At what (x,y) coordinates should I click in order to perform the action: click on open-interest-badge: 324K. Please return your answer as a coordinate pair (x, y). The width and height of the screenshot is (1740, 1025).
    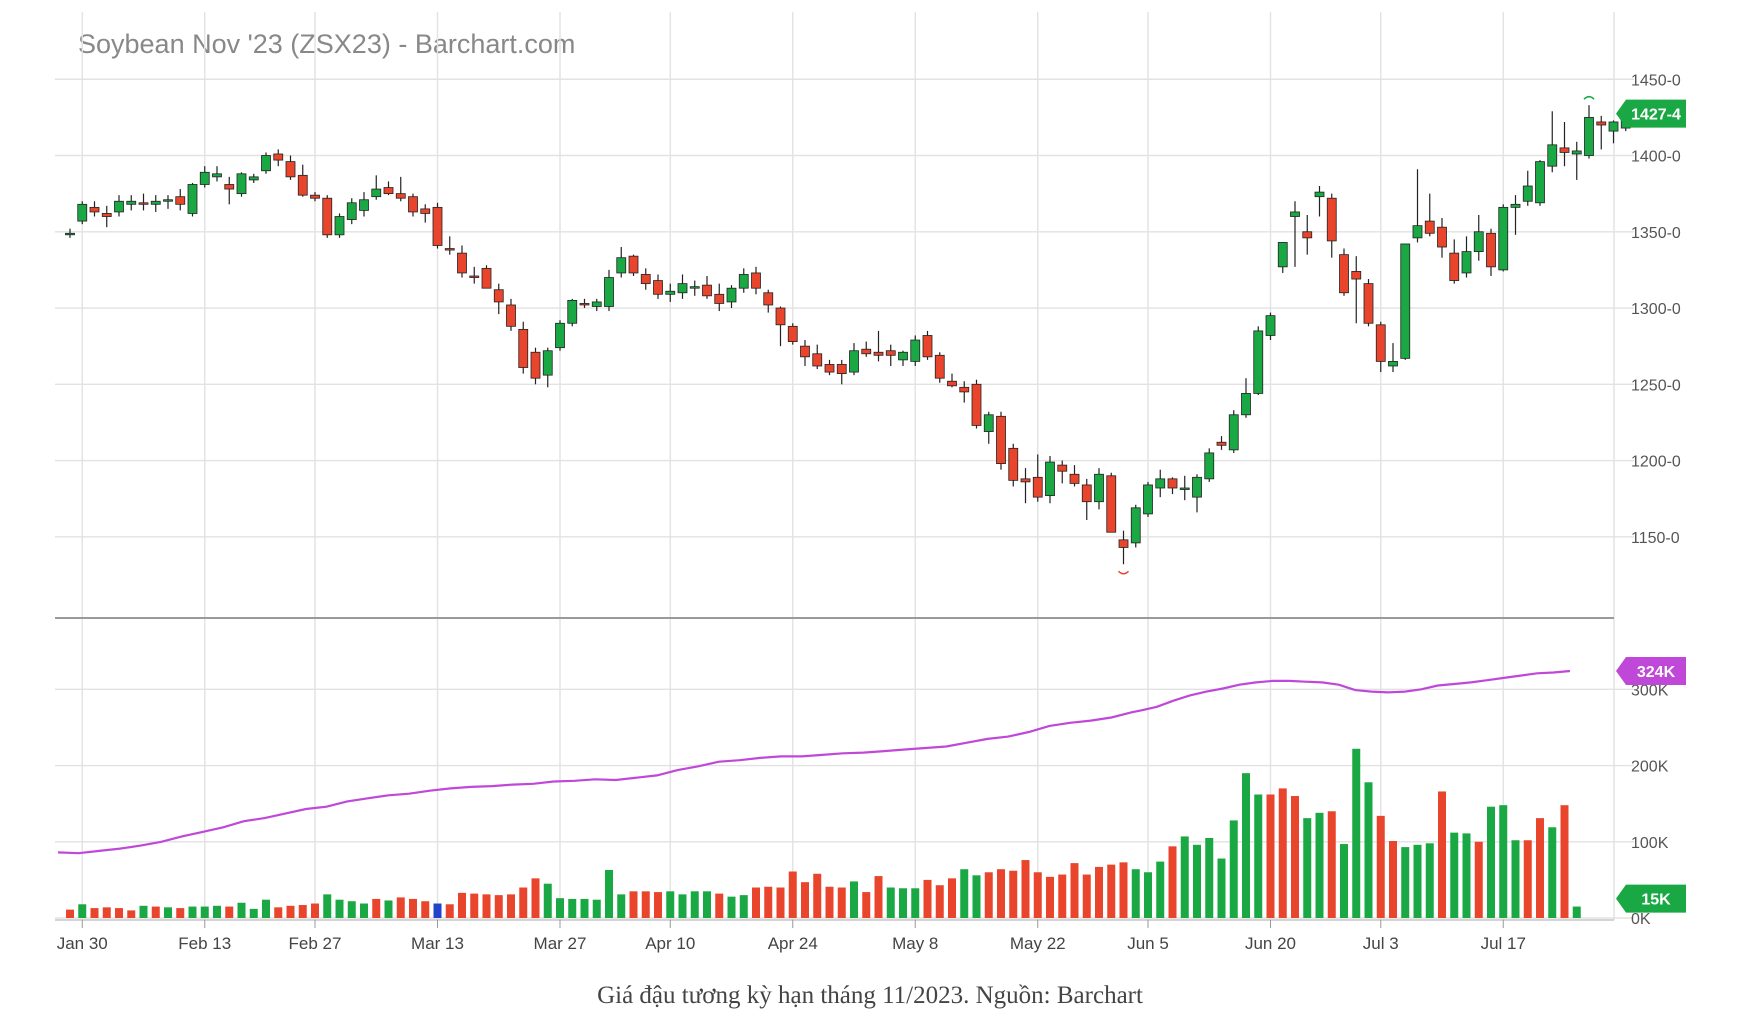
    Looking at the image, I should click on (1651, 671).